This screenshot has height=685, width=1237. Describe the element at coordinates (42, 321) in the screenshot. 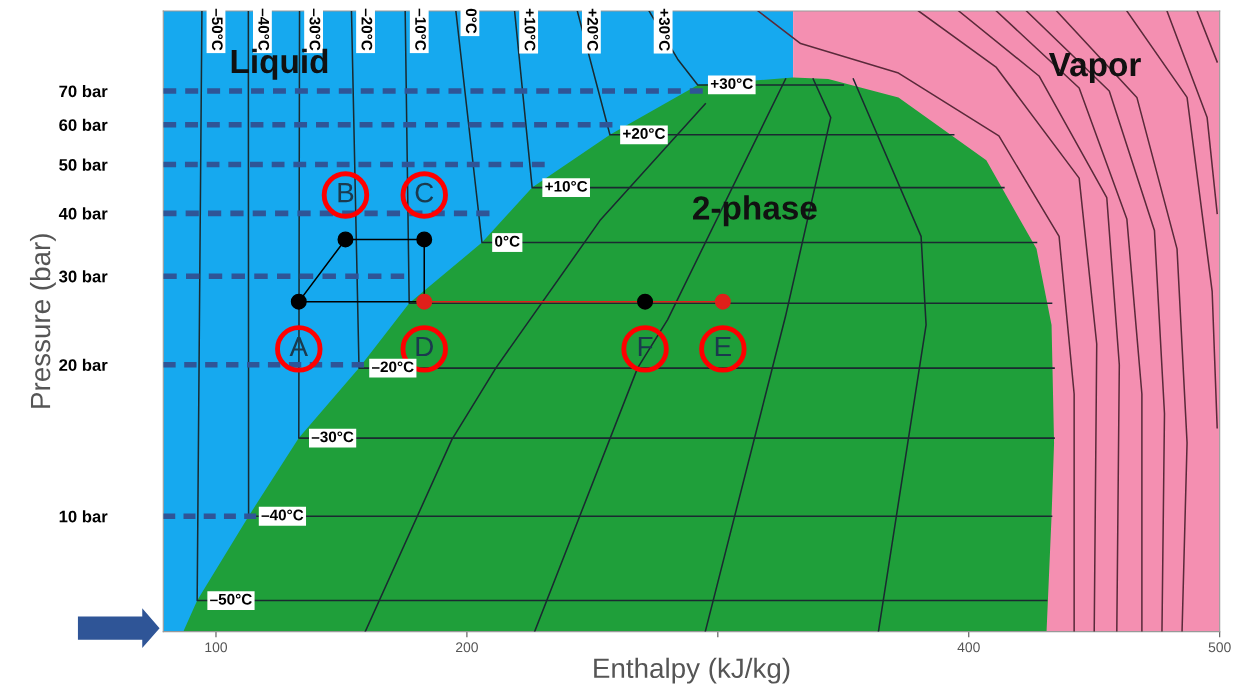

I see `y-axis-title: Pressure (bar)` at that location.